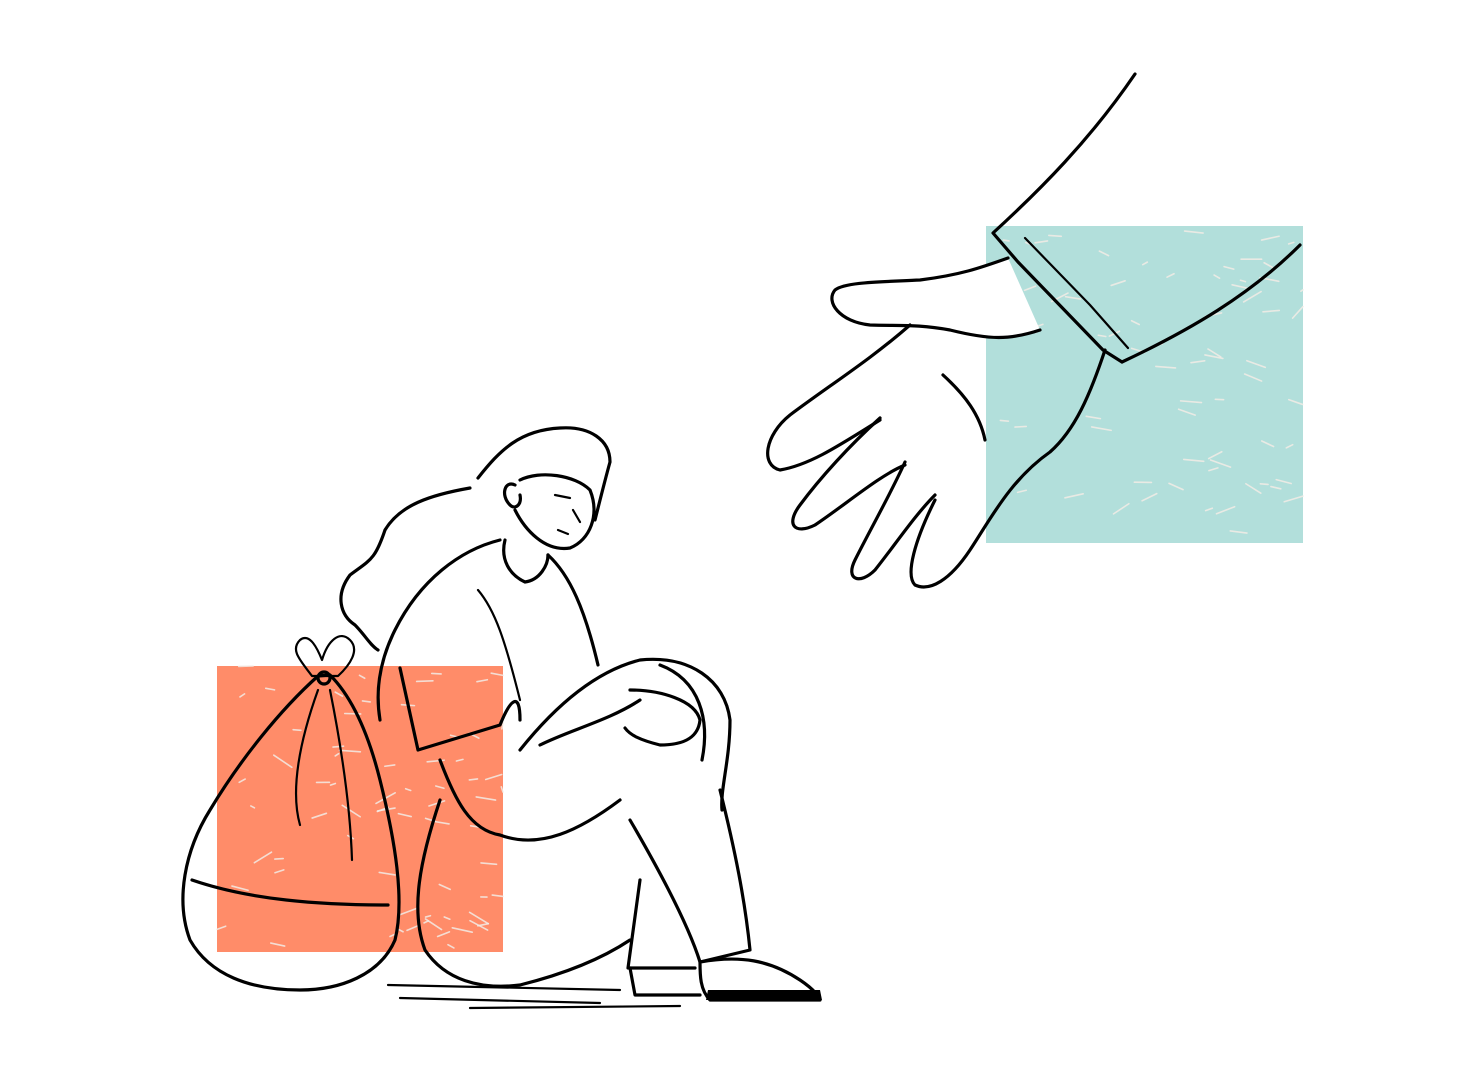 Image resolution: width=1478 pixels, height=1080 pixels. Describe the element at coordinates (291, 813) in the screenshot. I see `tied-sack` at that location.